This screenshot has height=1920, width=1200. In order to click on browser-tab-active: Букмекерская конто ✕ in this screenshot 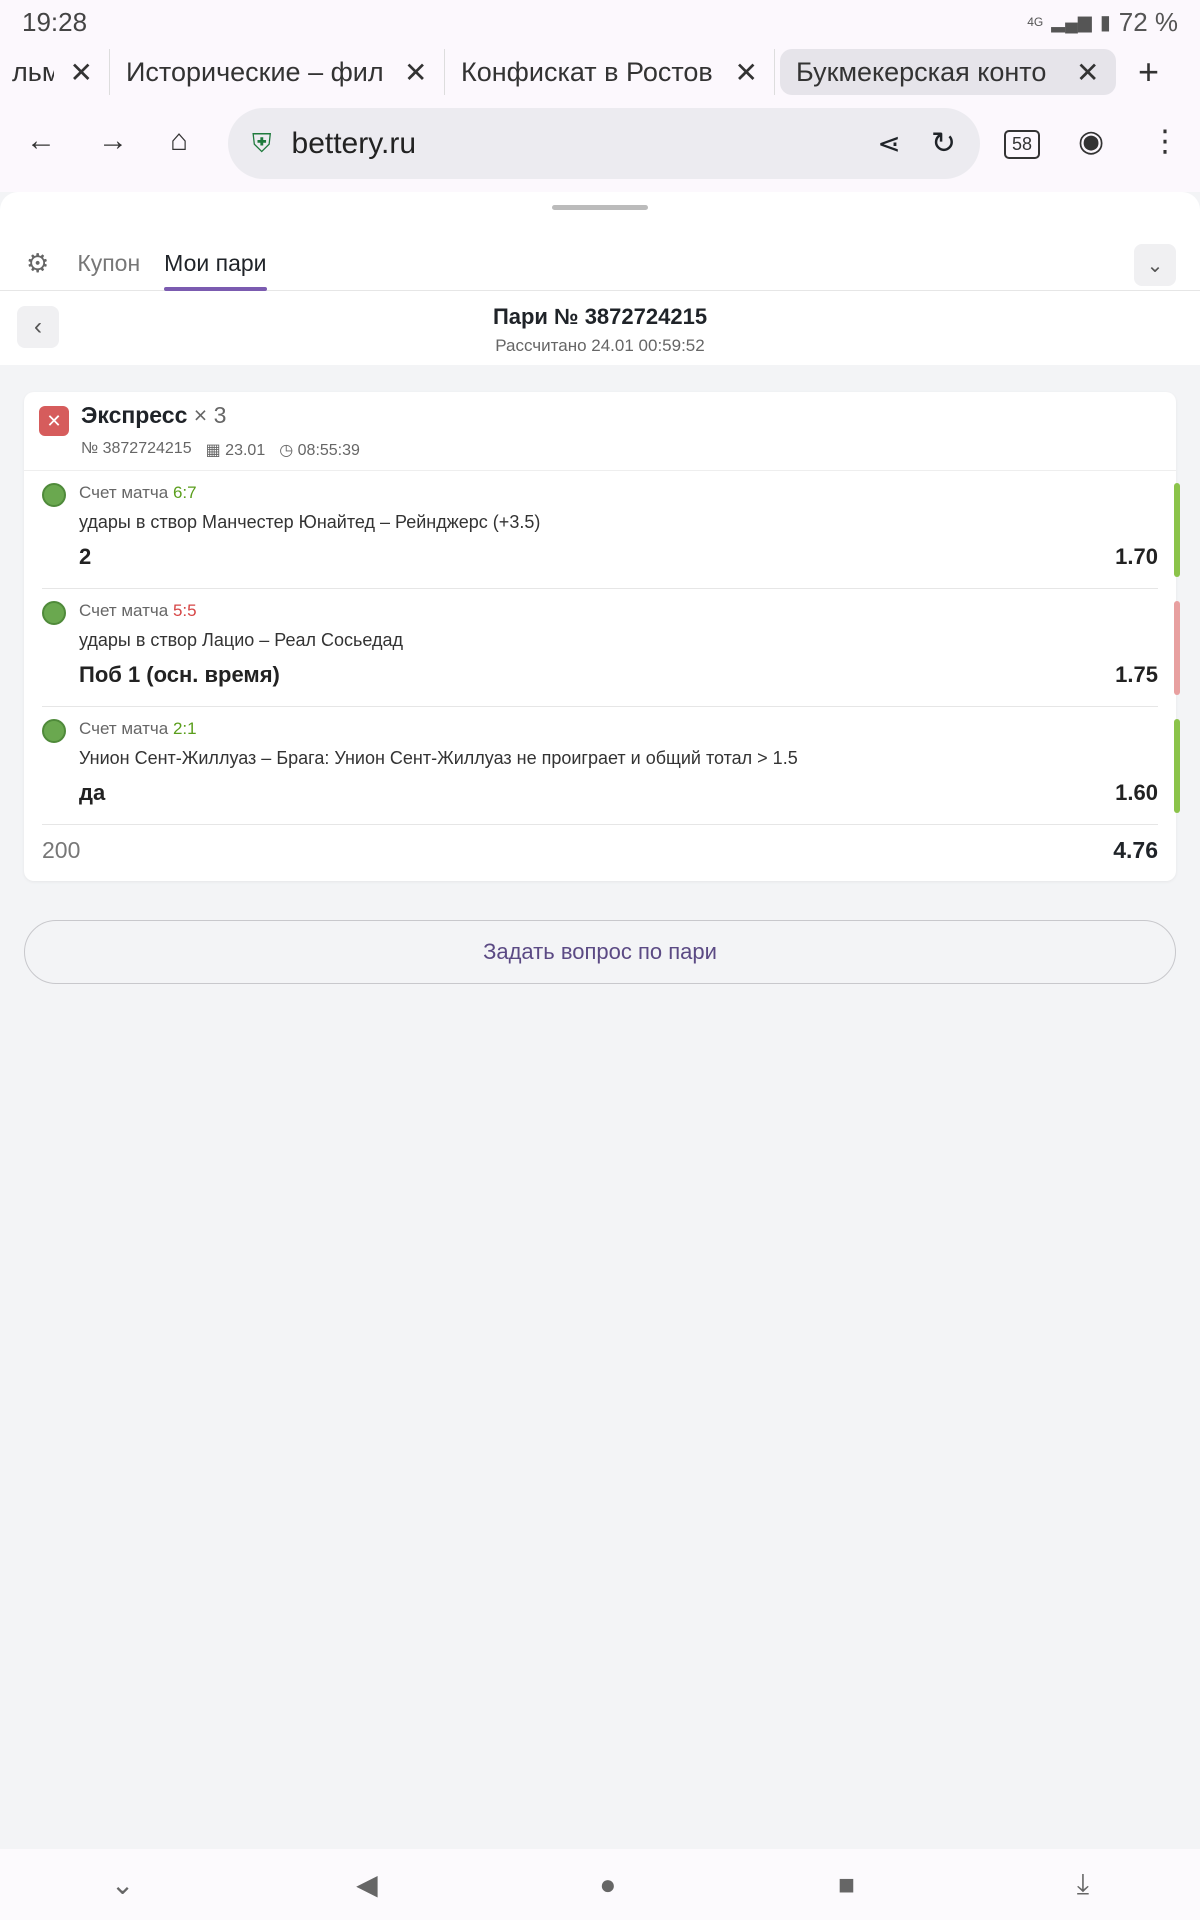, I will do `click(948, 72)`.